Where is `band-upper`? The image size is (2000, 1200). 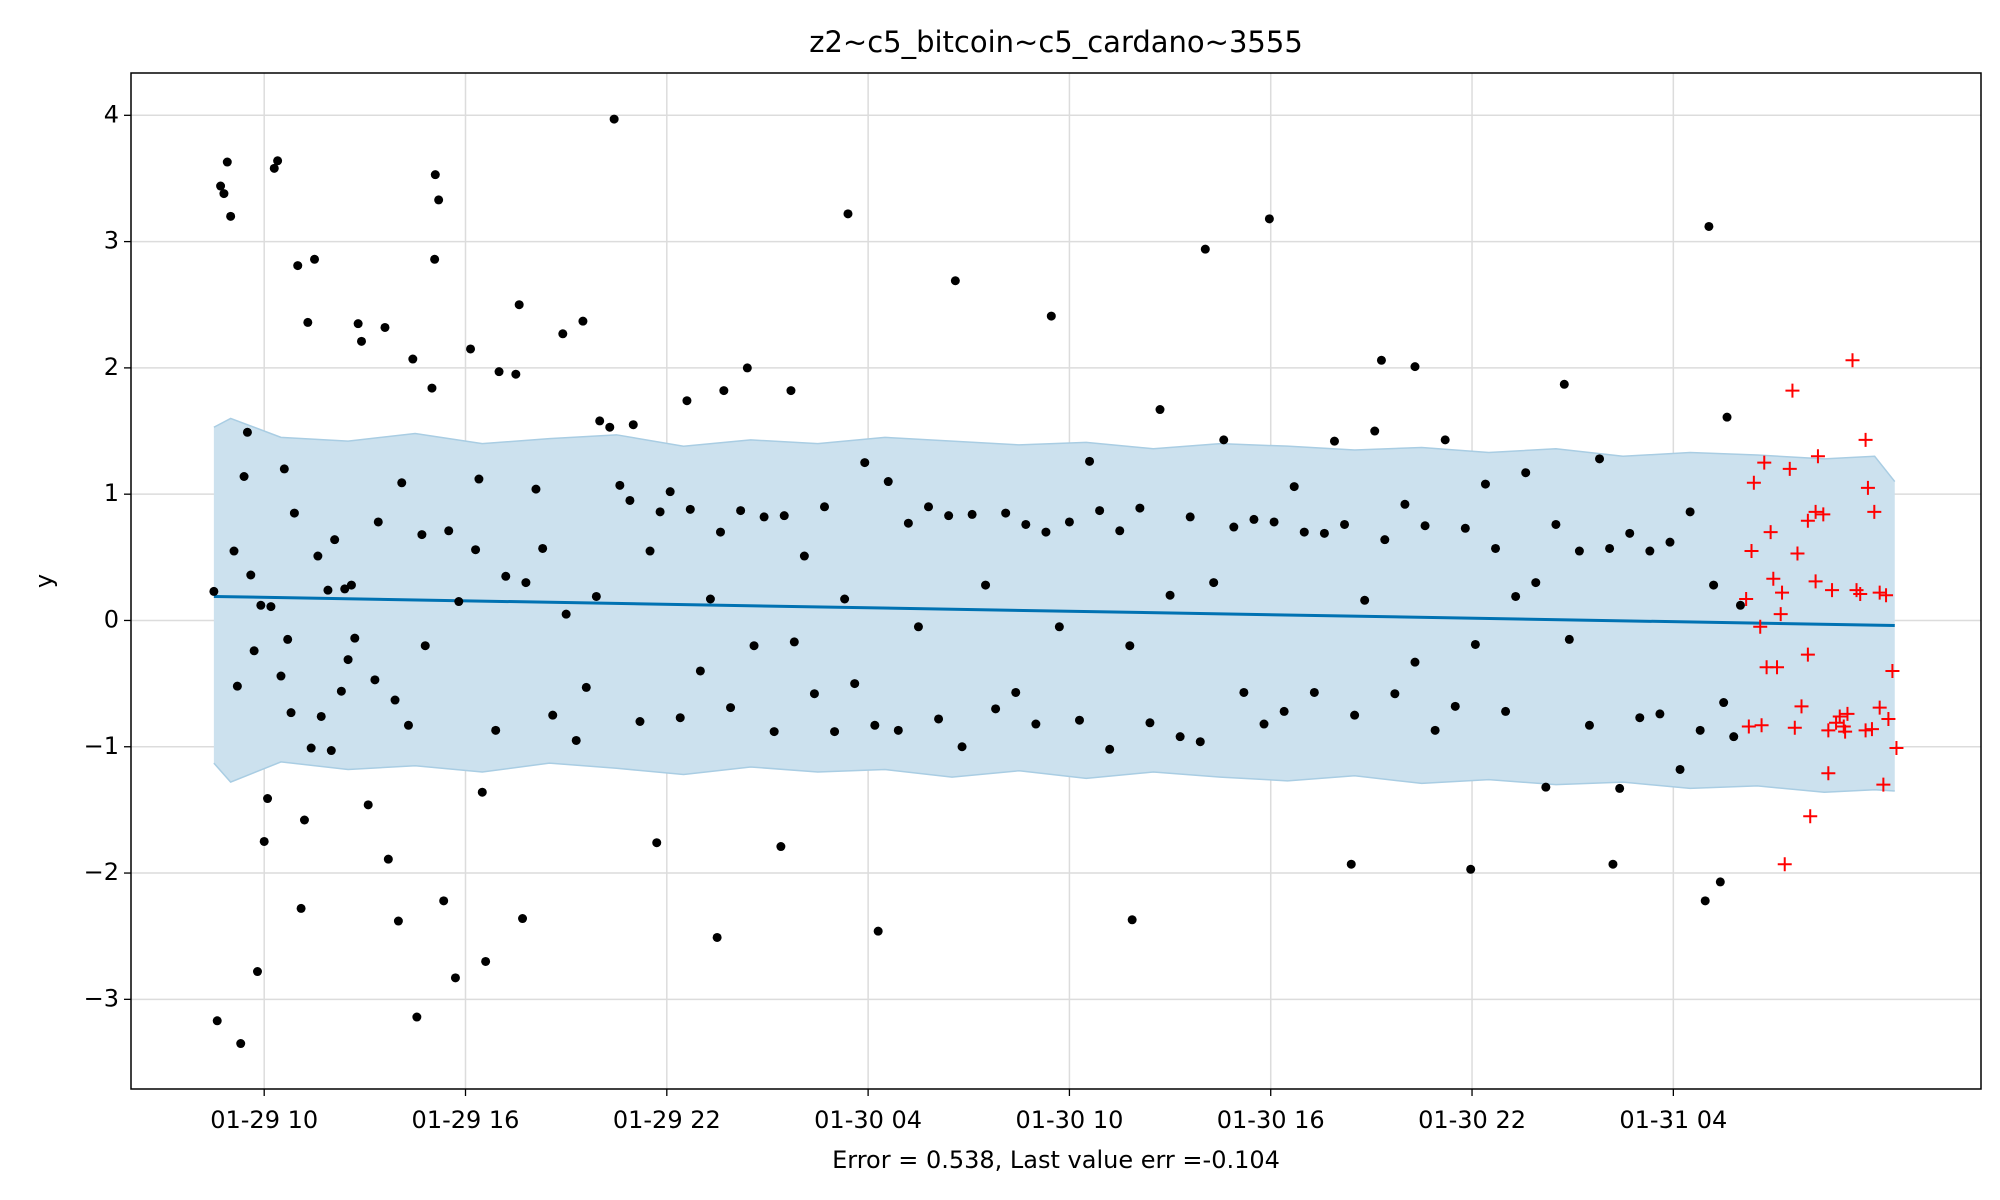
band-upper is located at coordinates (1054, 450).